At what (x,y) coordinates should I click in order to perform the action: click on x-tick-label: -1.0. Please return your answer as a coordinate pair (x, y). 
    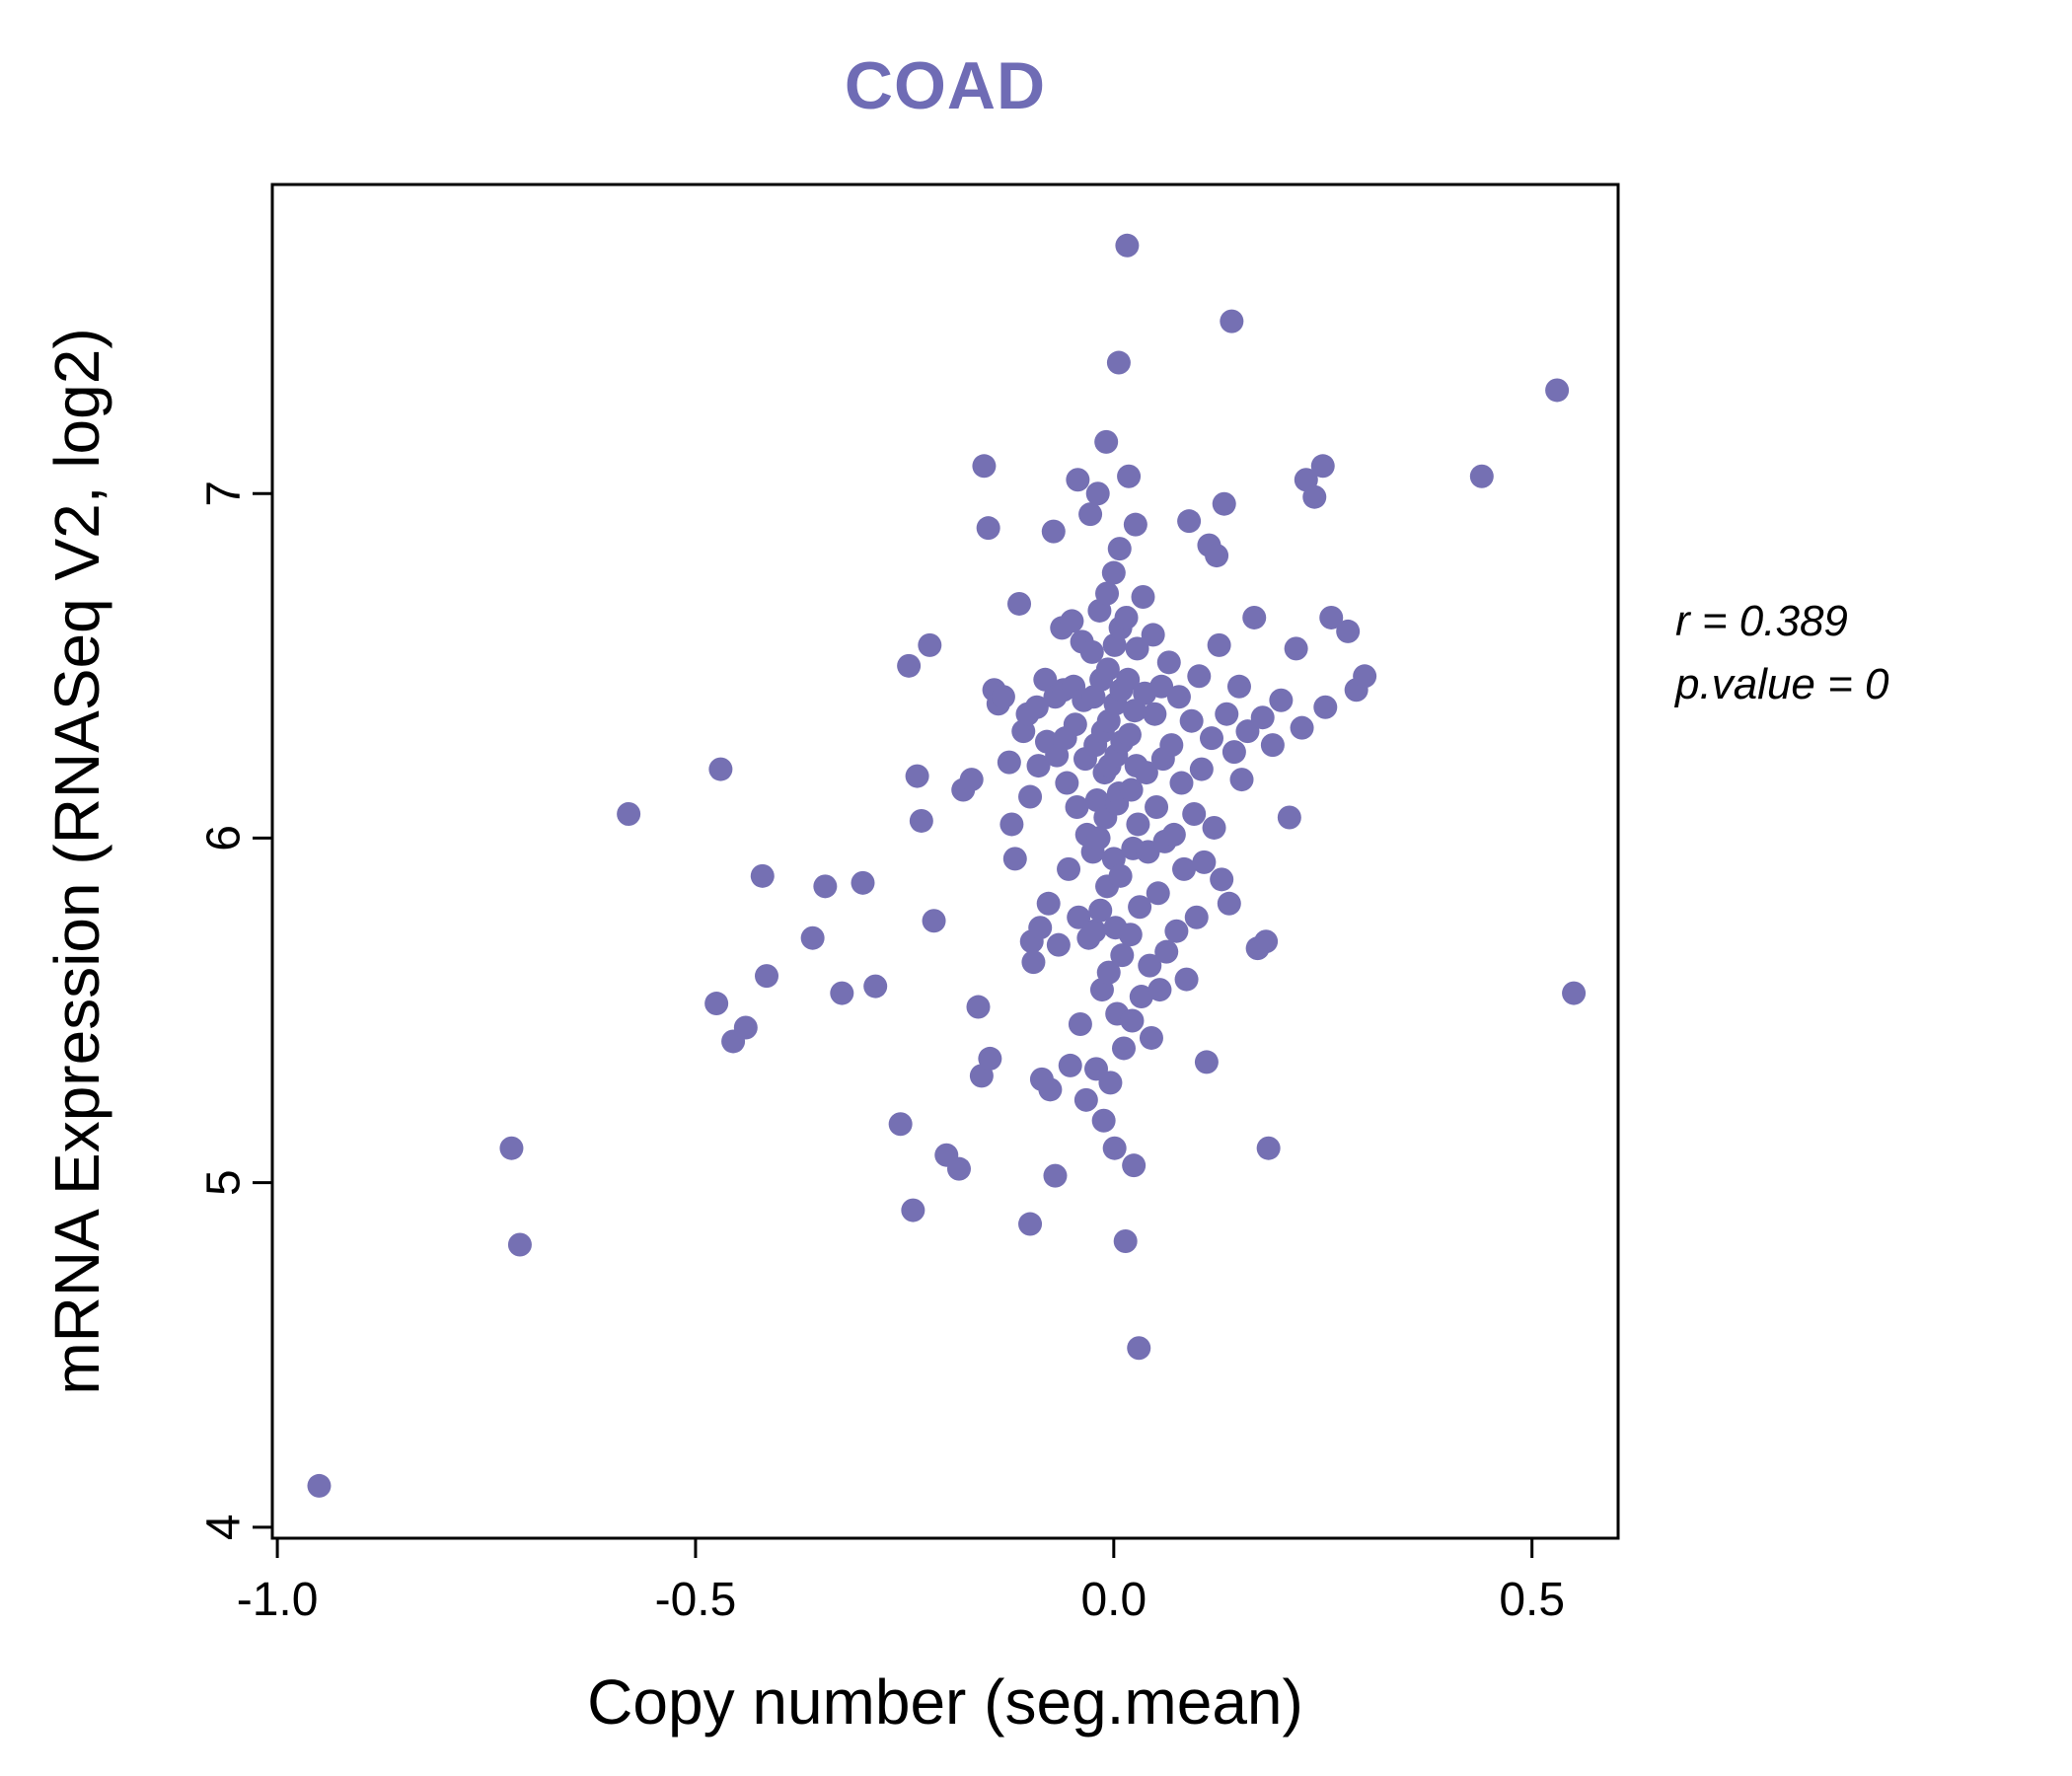
    Looking at the image, I should click on (278, 1600).